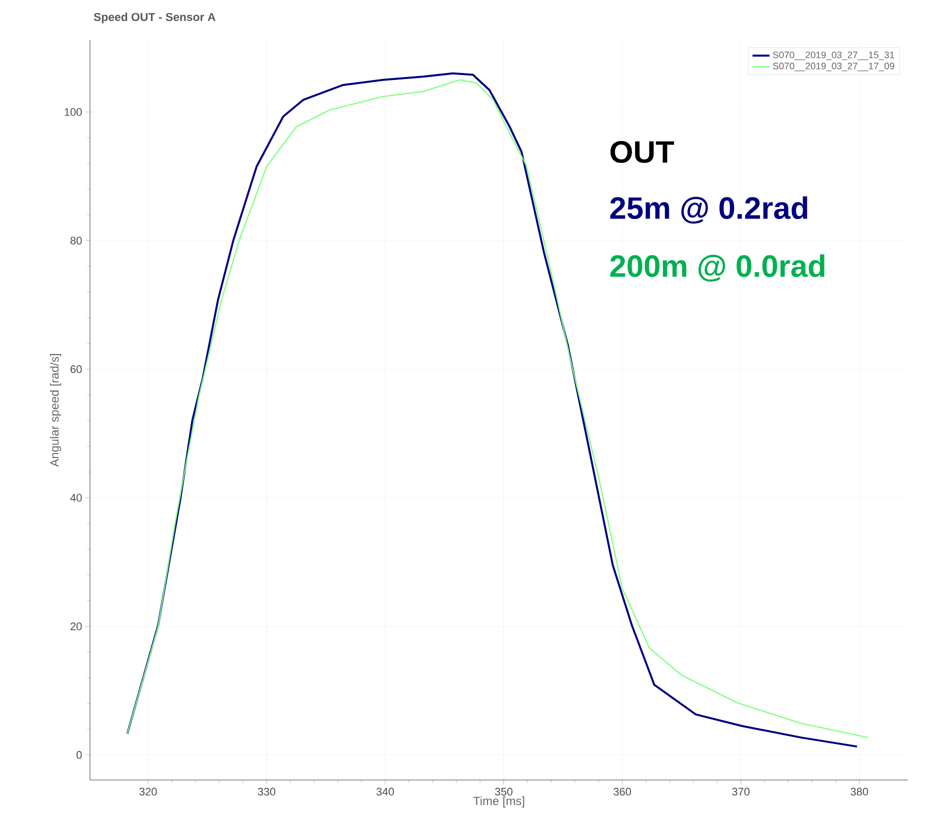  I want to click on y-tick-label: 60, so click(76, 369).